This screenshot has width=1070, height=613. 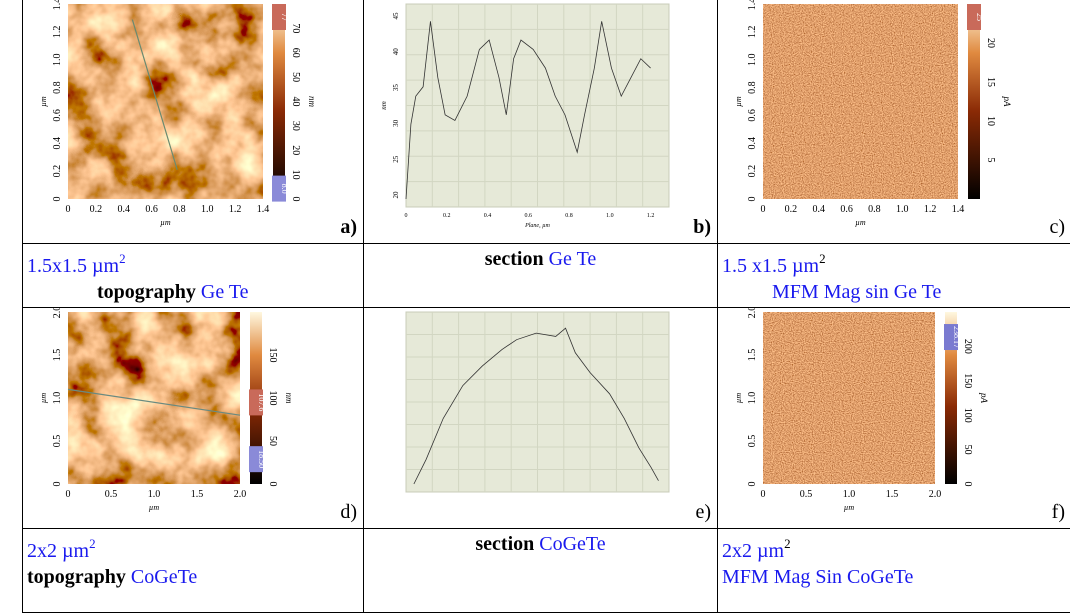 What do you see at coordinates (990, 160) in the screenshot?
I see `colorbar-tick-label: 5` at bounding box center [990, 160].